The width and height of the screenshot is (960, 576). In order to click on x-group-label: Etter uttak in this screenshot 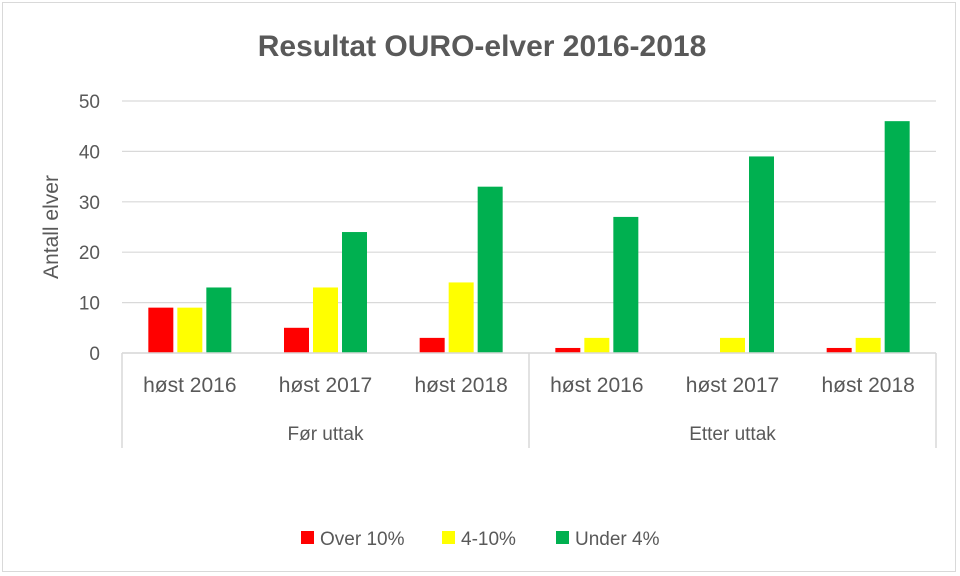, I will do `click(732, 434)`.